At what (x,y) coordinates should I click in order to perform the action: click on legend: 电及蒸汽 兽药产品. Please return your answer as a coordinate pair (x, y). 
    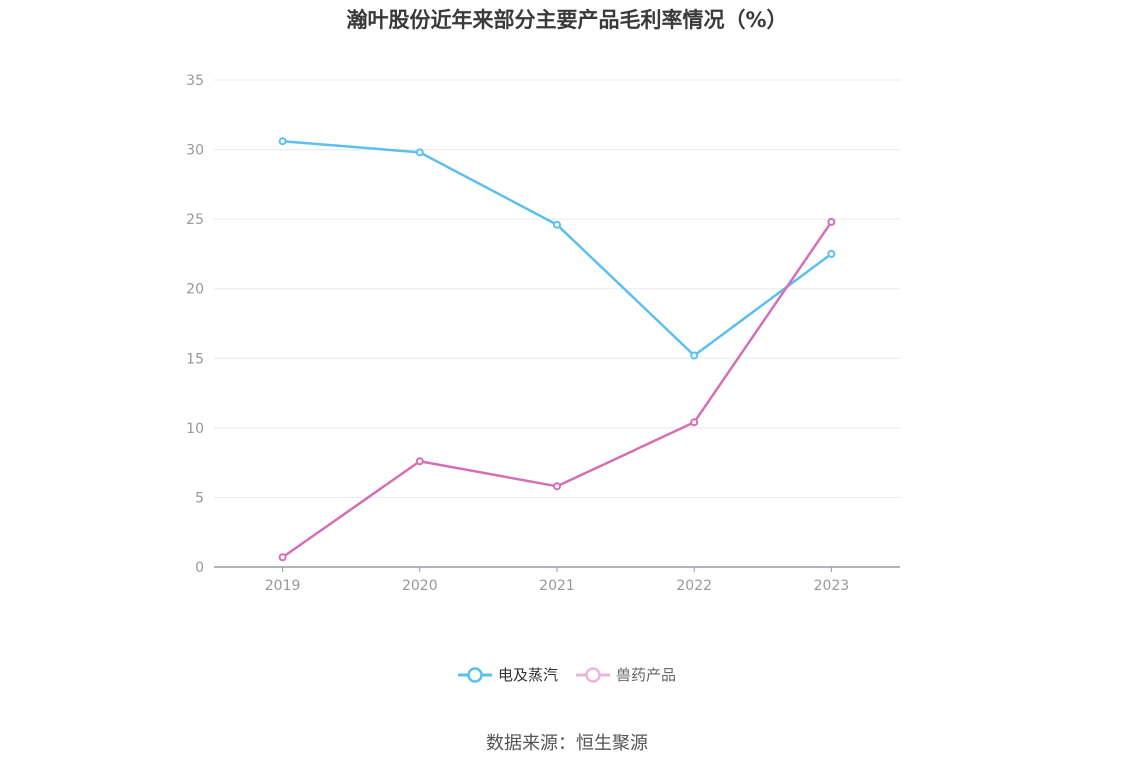
    Looking at the image, I should click on (567, 674).